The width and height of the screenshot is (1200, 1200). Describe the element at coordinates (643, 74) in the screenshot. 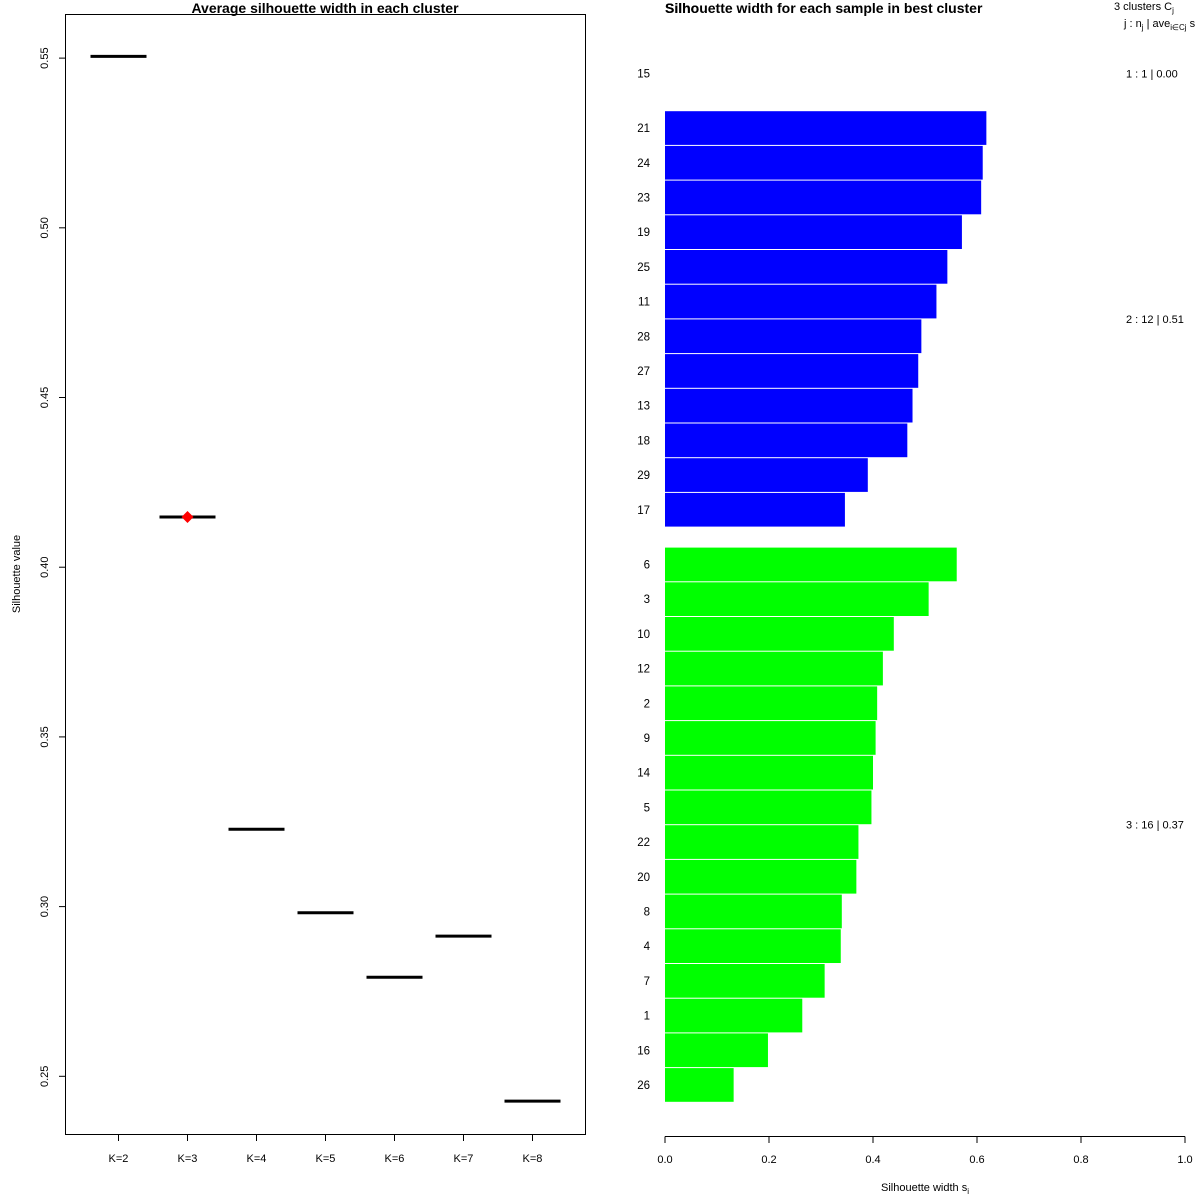

I see `sample-label-15: 15` at that location.